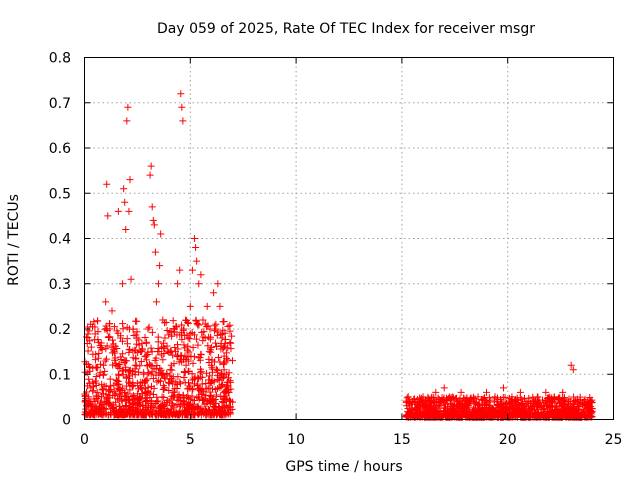  I want to click on x-tick-label: 20, so click(508, 440).